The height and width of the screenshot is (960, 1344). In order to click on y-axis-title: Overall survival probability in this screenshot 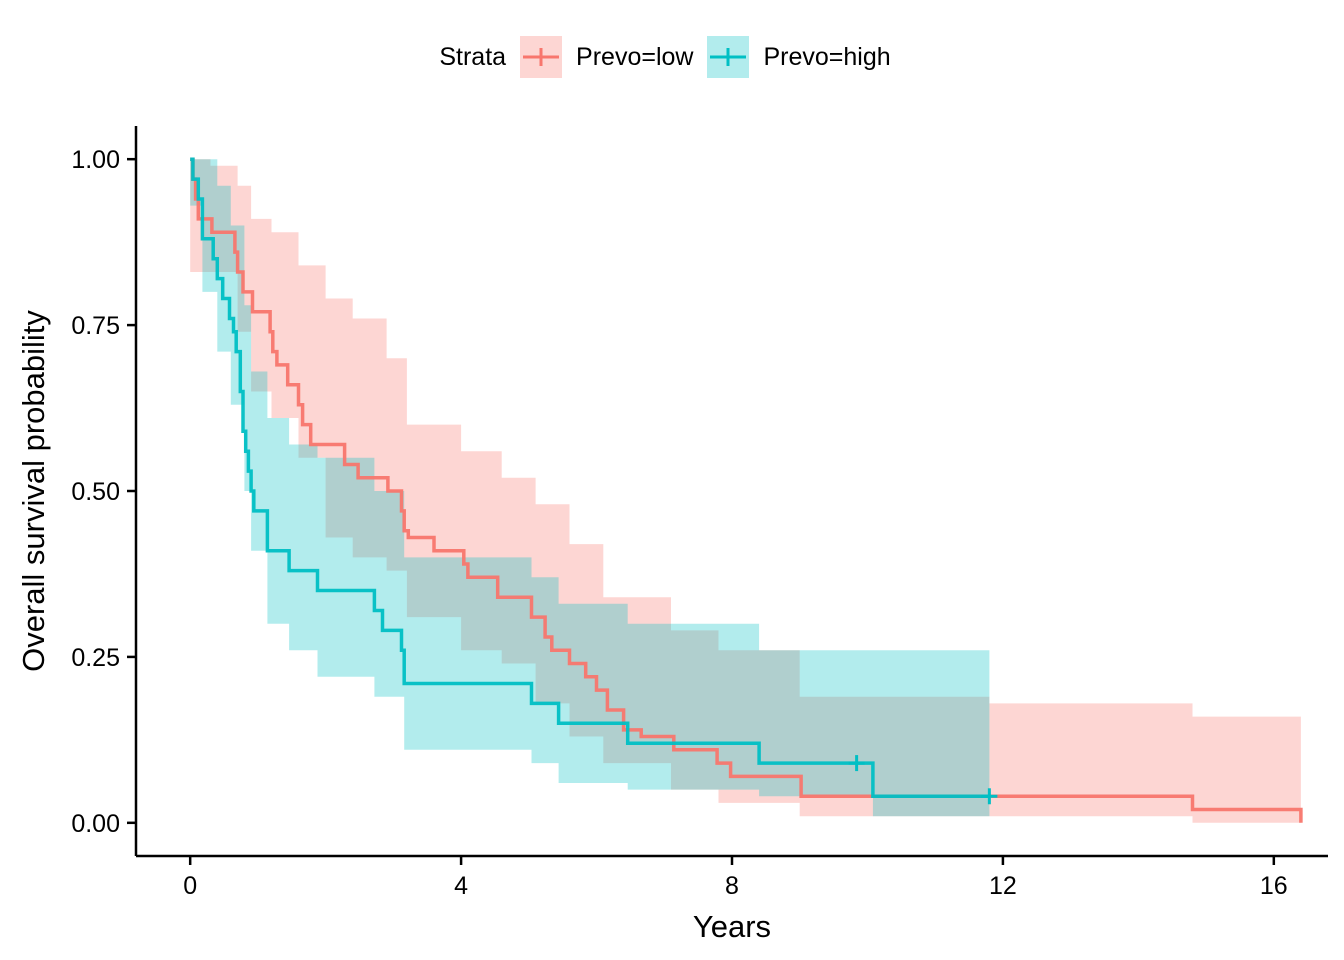, I will do `click(33, 491)`.